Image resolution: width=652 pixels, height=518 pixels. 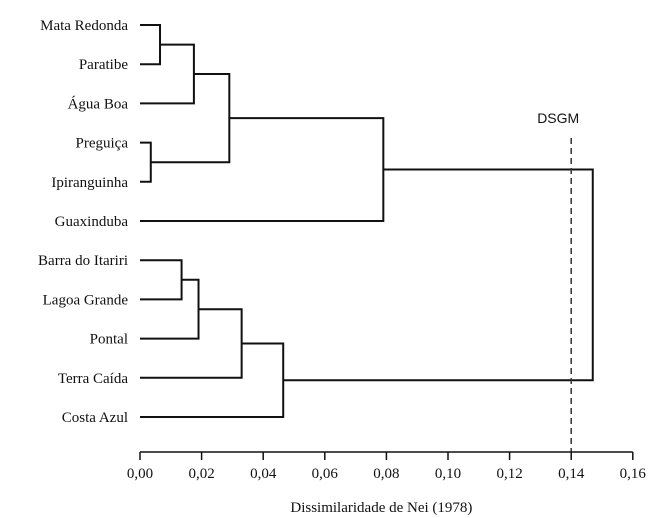 What do you see at coordinates (89, 183) in the screenshot?
I see `leaf-label: Ipiranguinha` at bounding box center [89, 183].